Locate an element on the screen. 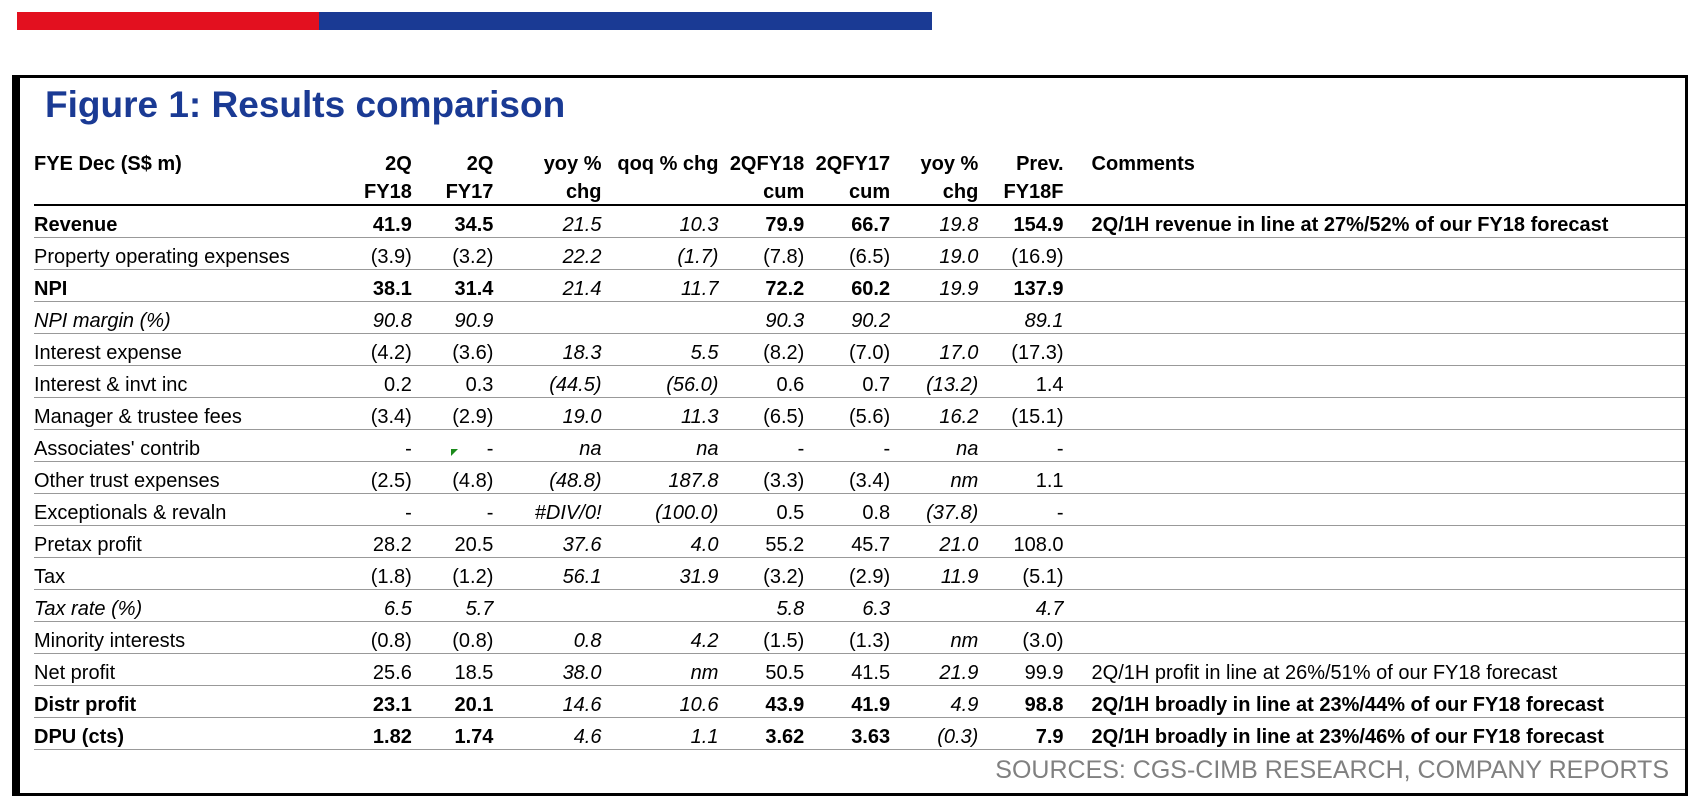 This screenshot has height=810, width=1704. value-cell: 72.2 is located at coordinates (761, 285).